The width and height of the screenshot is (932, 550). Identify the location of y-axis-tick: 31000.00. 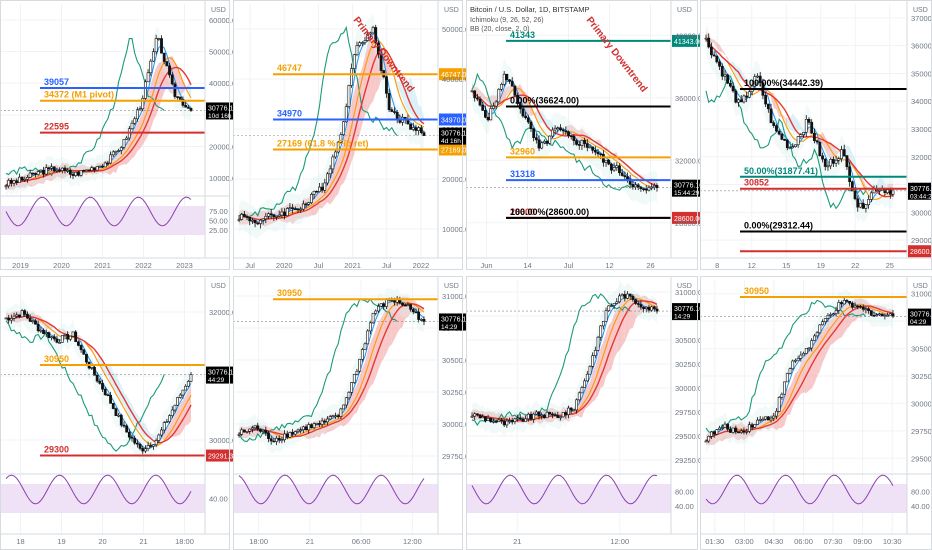
(457, 296).